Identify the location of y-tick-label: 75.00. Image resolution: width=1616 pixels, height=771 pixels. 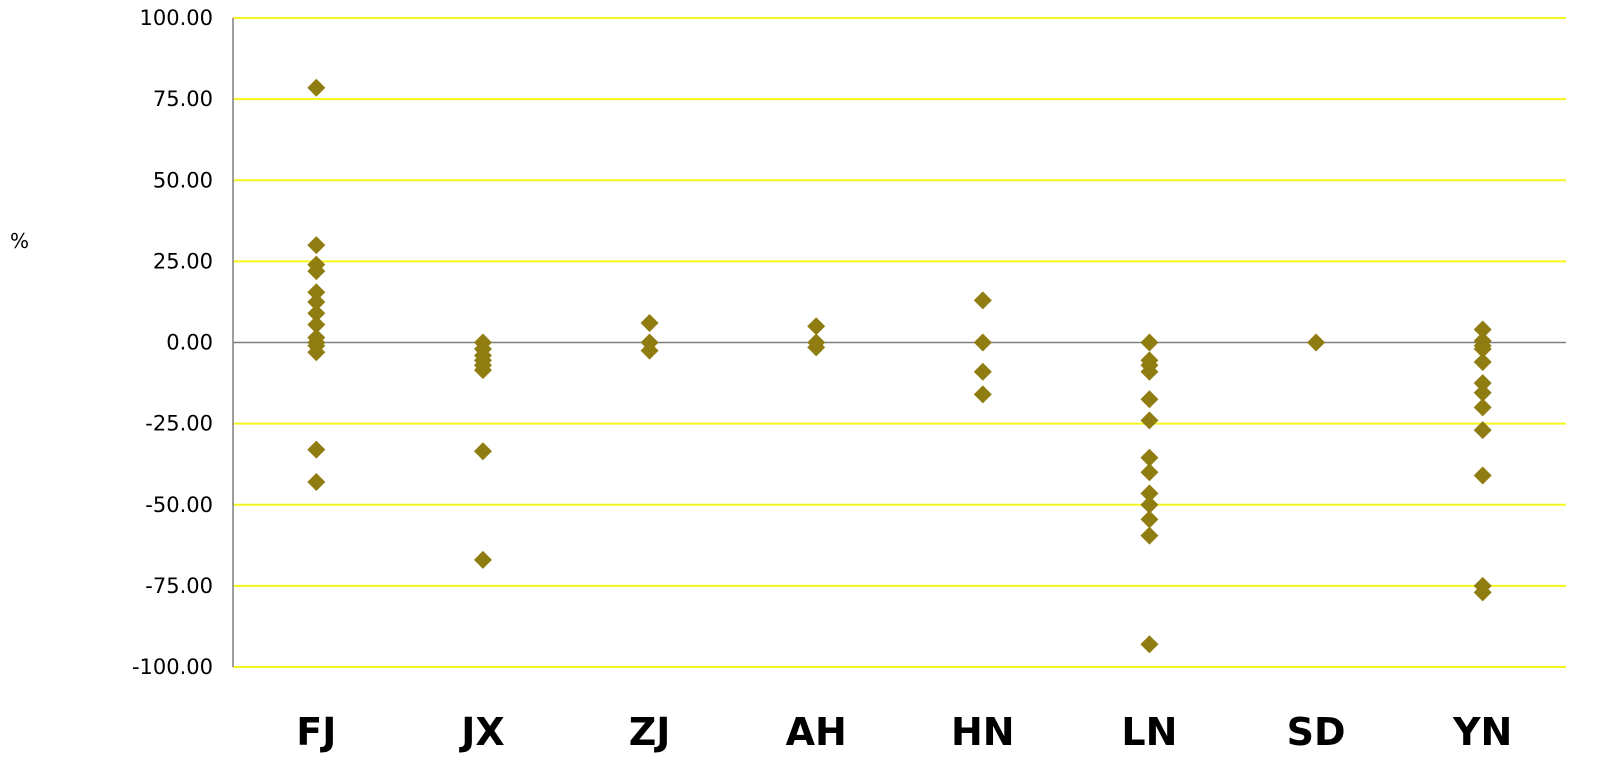
(183, 99).